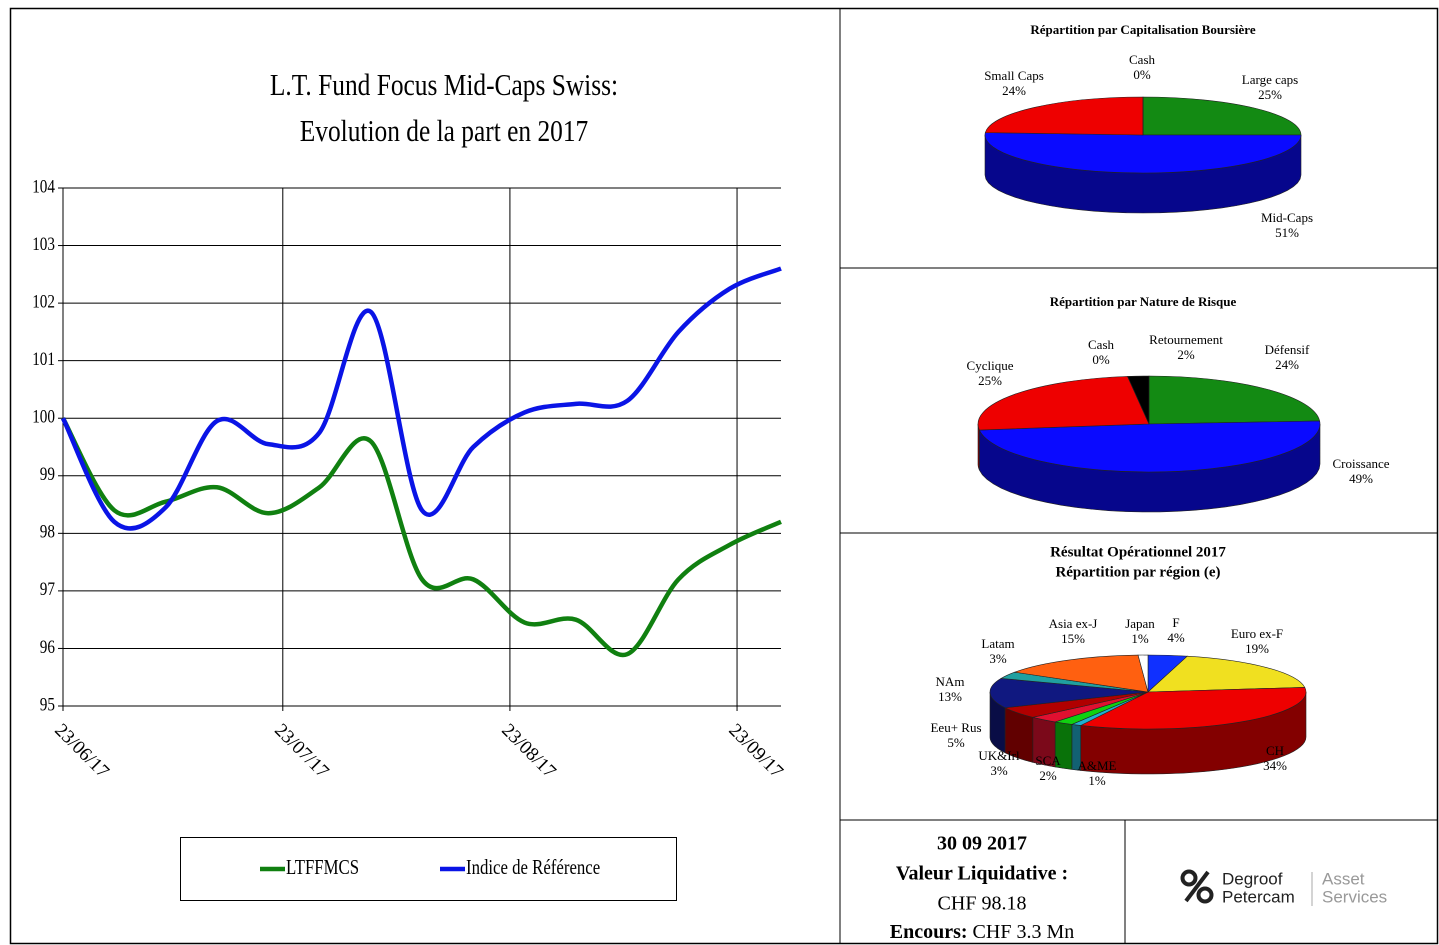  I want to click on slice-label: NAm, so click(950, 681).